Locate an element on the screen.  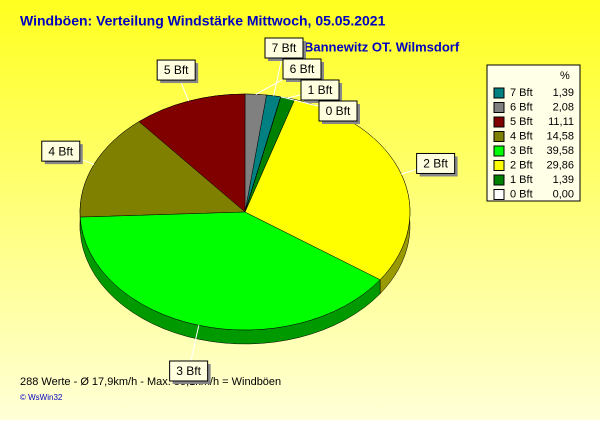
legend-label: 4 Bft is located at coordinates (521, 136).